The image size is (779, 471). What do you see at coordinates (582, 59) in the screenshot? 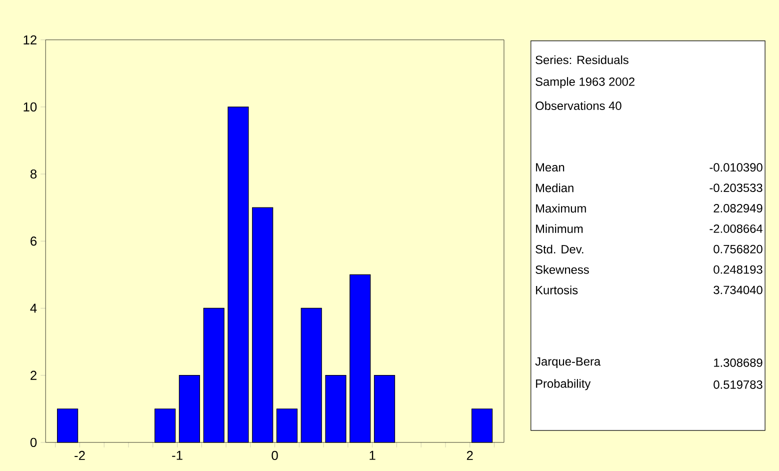
I see `text: Series: Residuals` at bounding box center [582, 59].